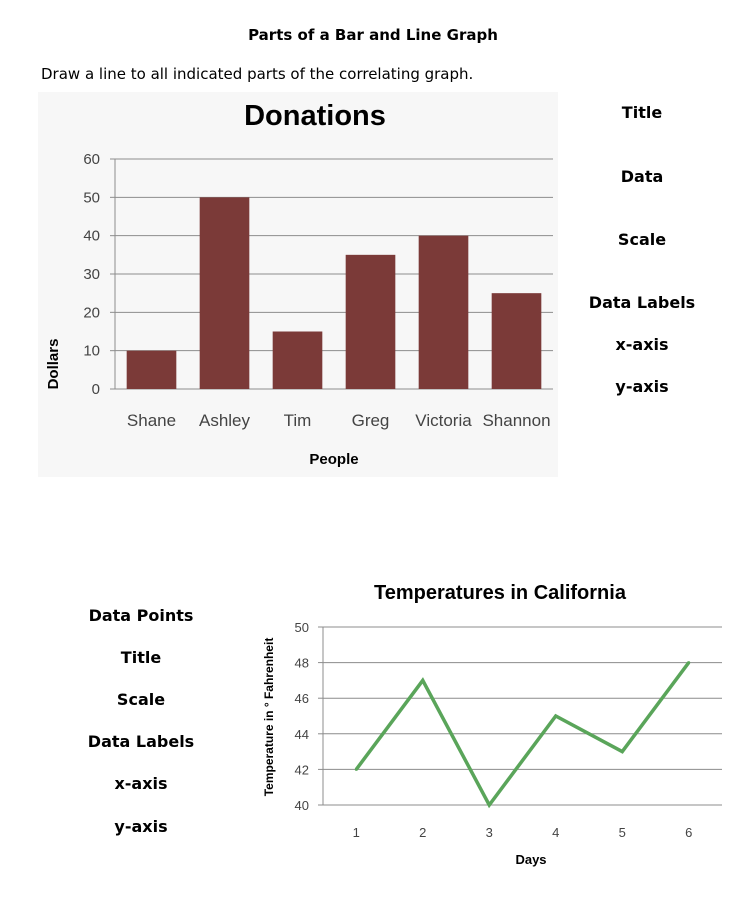 Image resolution: width=746 pixels, height=908 pixels. I want to click on line-chart-title: Temperatures in California, so click(500, 593).